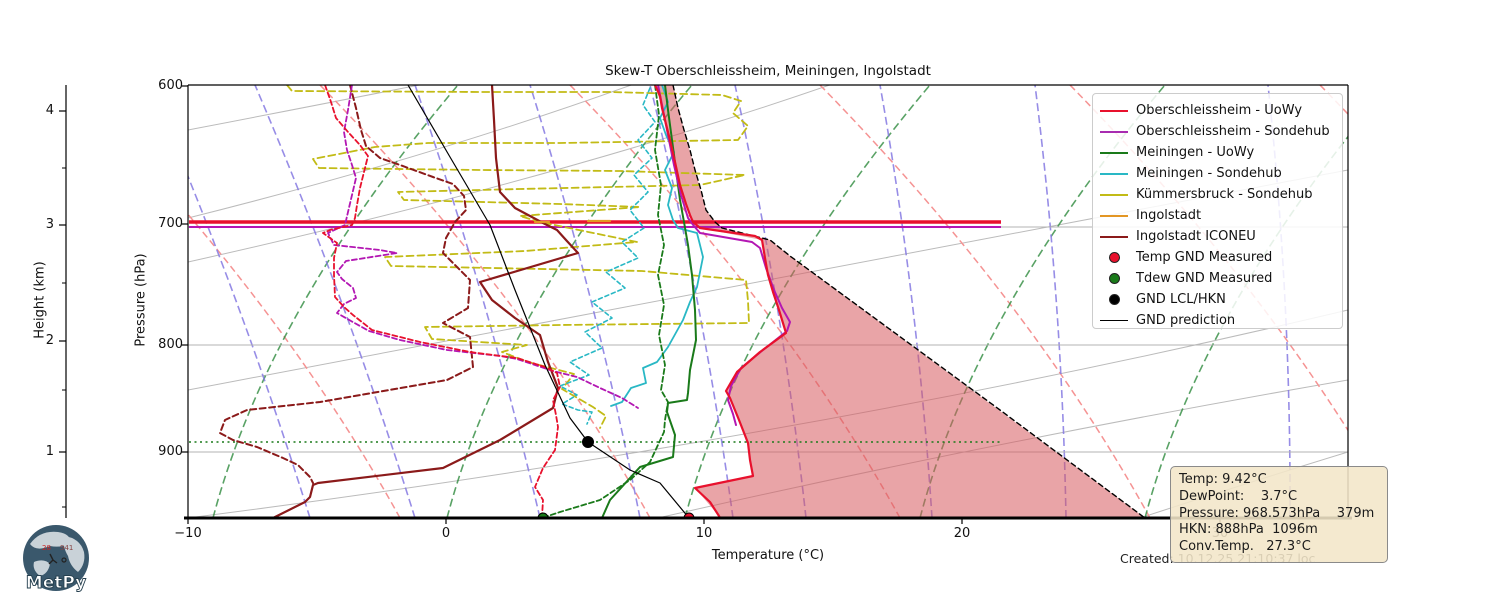 The width and height of the screenshot is (1500, 600). Describe the element at coordinates (962, 533) in the screenshot. I see `x-tick-label: 20` at that location.